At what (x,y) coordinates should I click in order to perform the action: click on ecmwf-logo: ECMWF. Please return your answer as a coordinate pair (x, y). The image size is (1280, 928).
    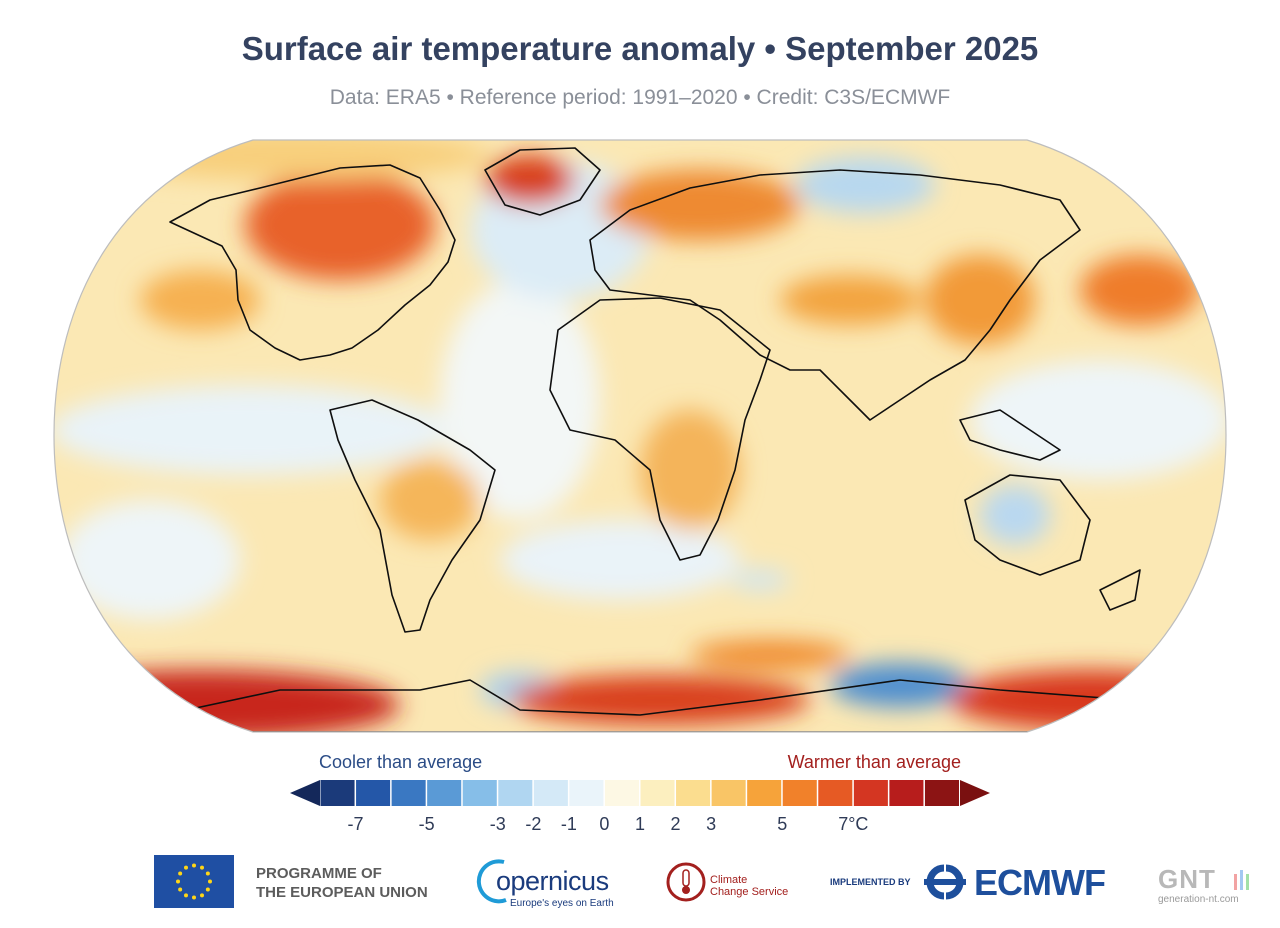
    Looking at the image, I should click on (1028, 882).